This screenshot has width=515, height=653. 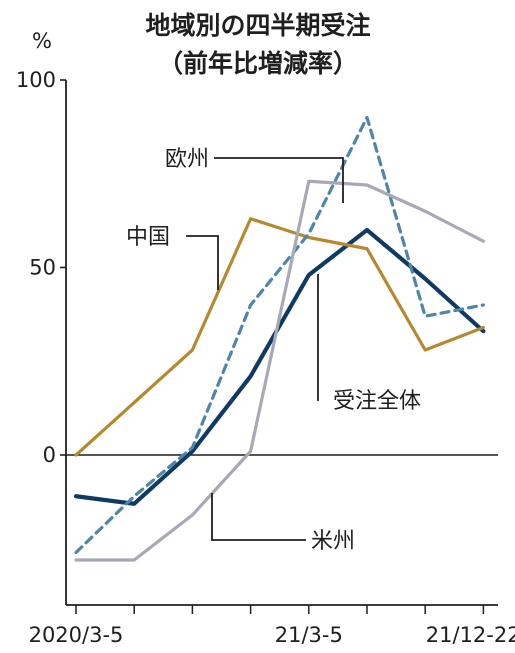 What do you see at coordinates (49, 455) in the screenshot?
I see `y-tick-label: 0` at bounding box center [49, 455].